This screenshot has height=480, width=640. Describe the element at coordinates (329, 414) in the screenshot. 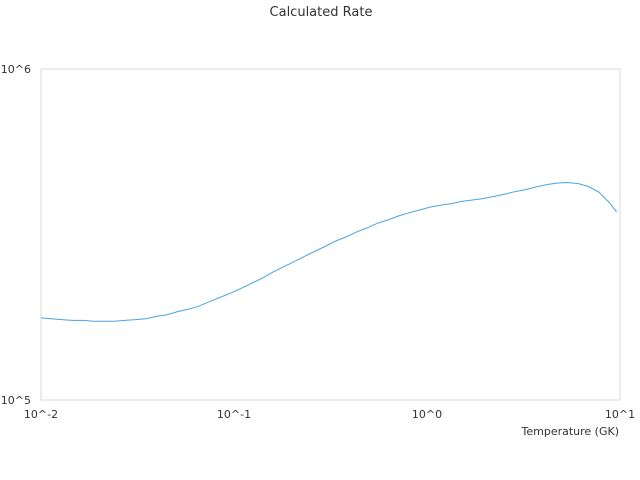

I see `x-axis-ticks: 10^-2 10^-1 10^0 10^1` at that location.